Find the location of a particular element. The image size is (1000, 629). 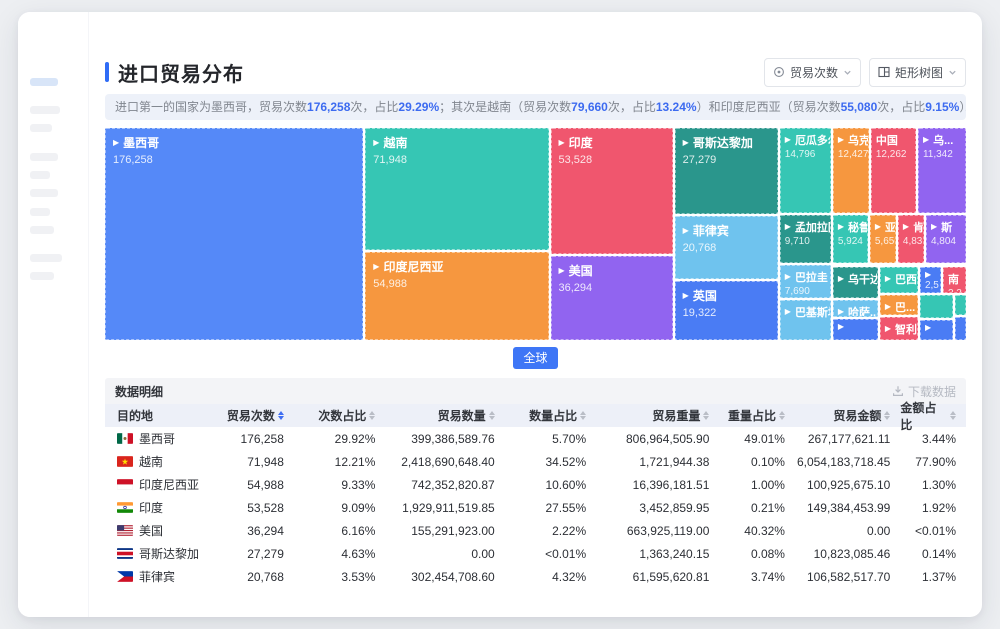

sort-icon-active is located at coordinates (280, 415).